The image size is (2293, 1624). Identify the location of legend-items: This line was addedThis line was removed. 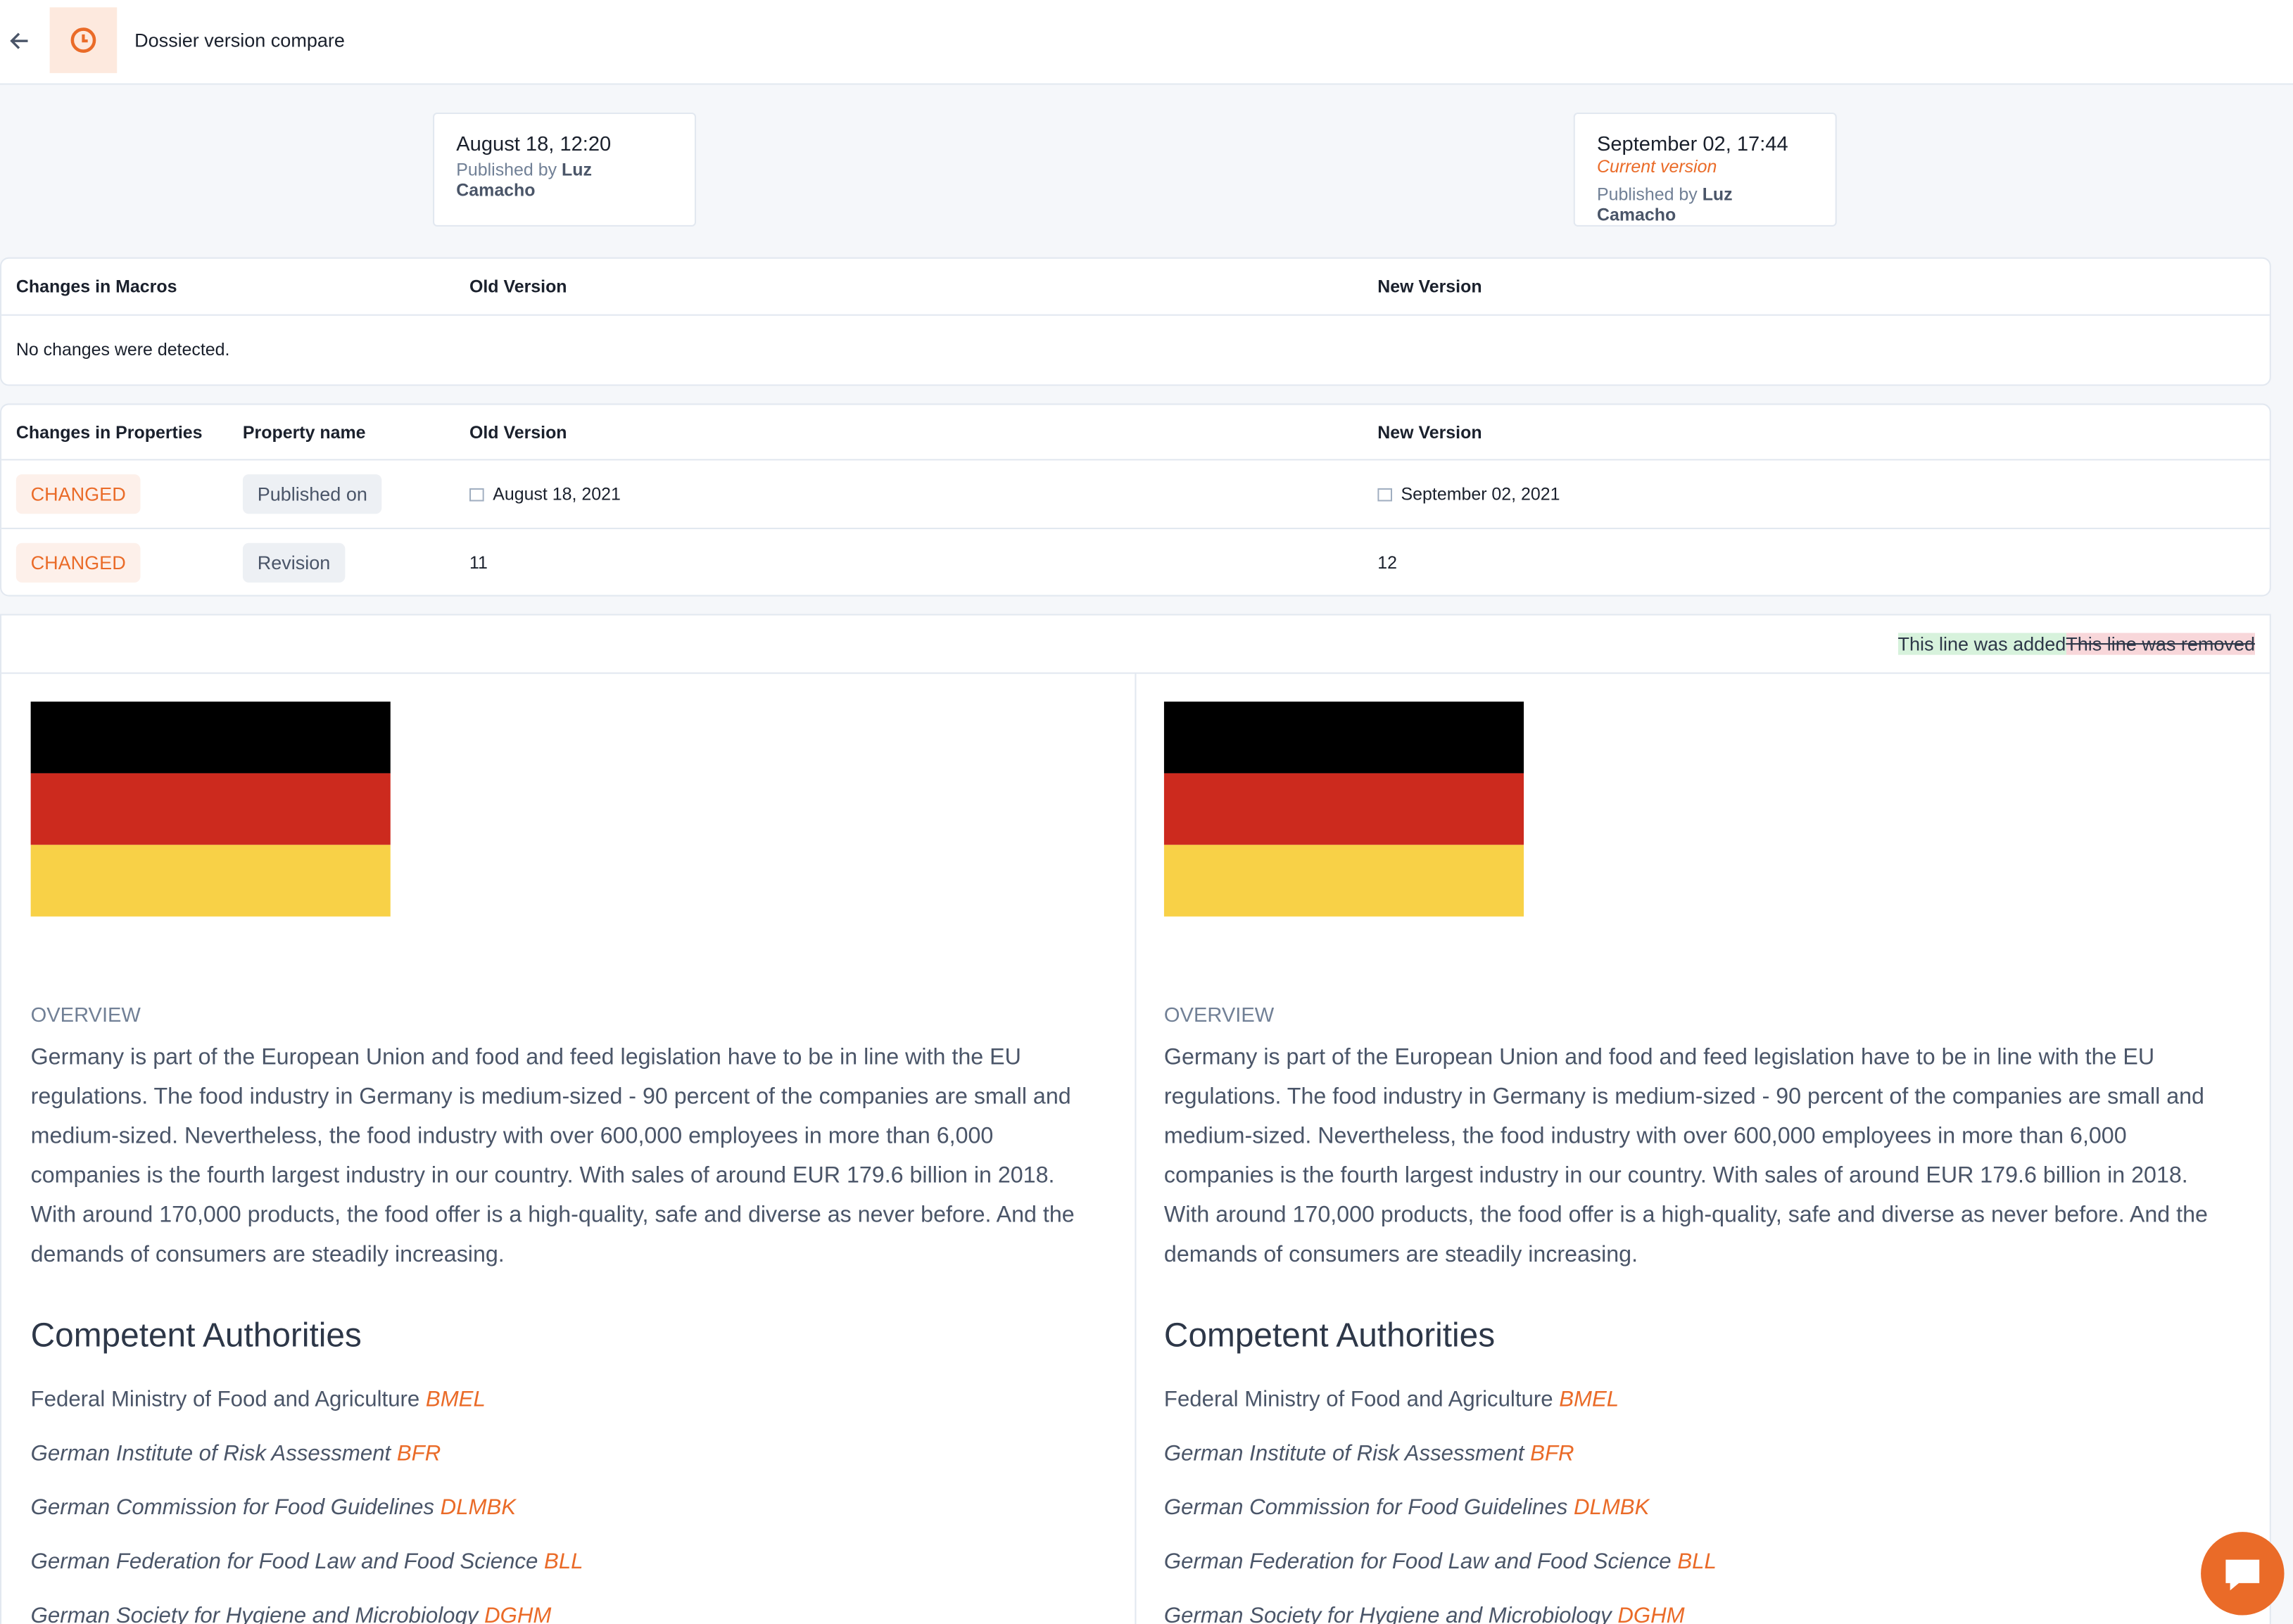
(2076, 644).